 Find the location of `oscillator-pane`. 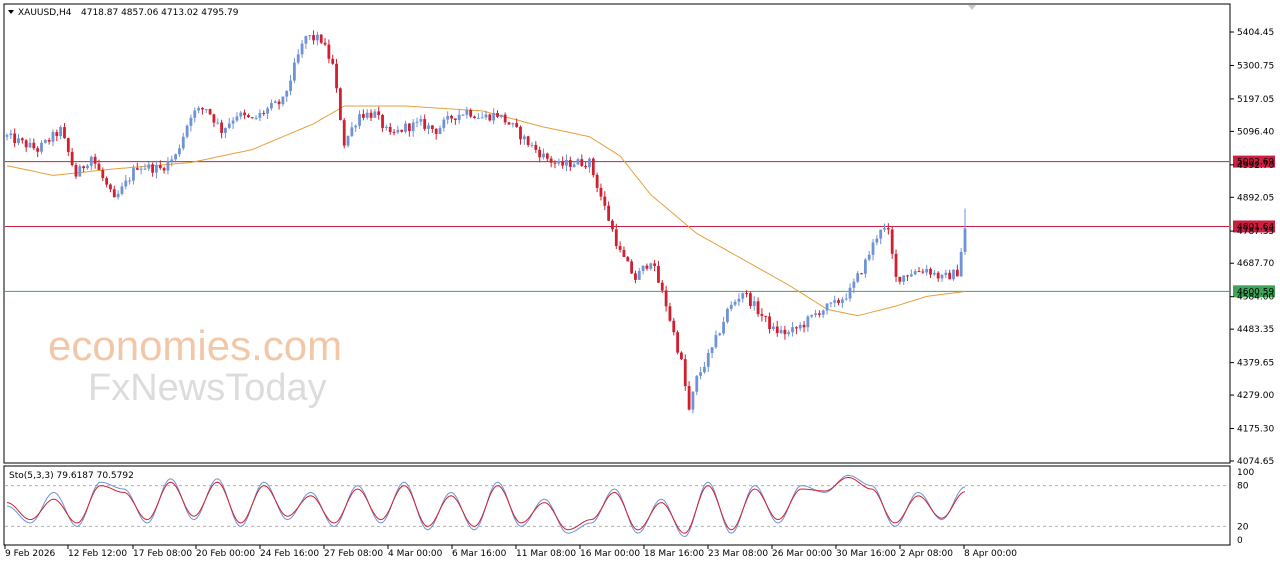

oscillator-pane is located at coordinates (617, 505).